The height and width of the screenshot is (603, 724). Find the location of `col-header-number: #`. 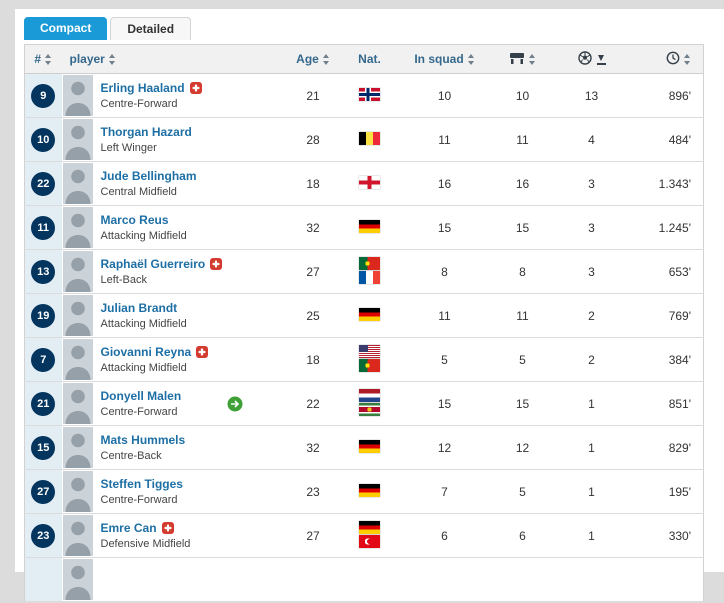

col-header-number: # is located at coordinates (43, 59).